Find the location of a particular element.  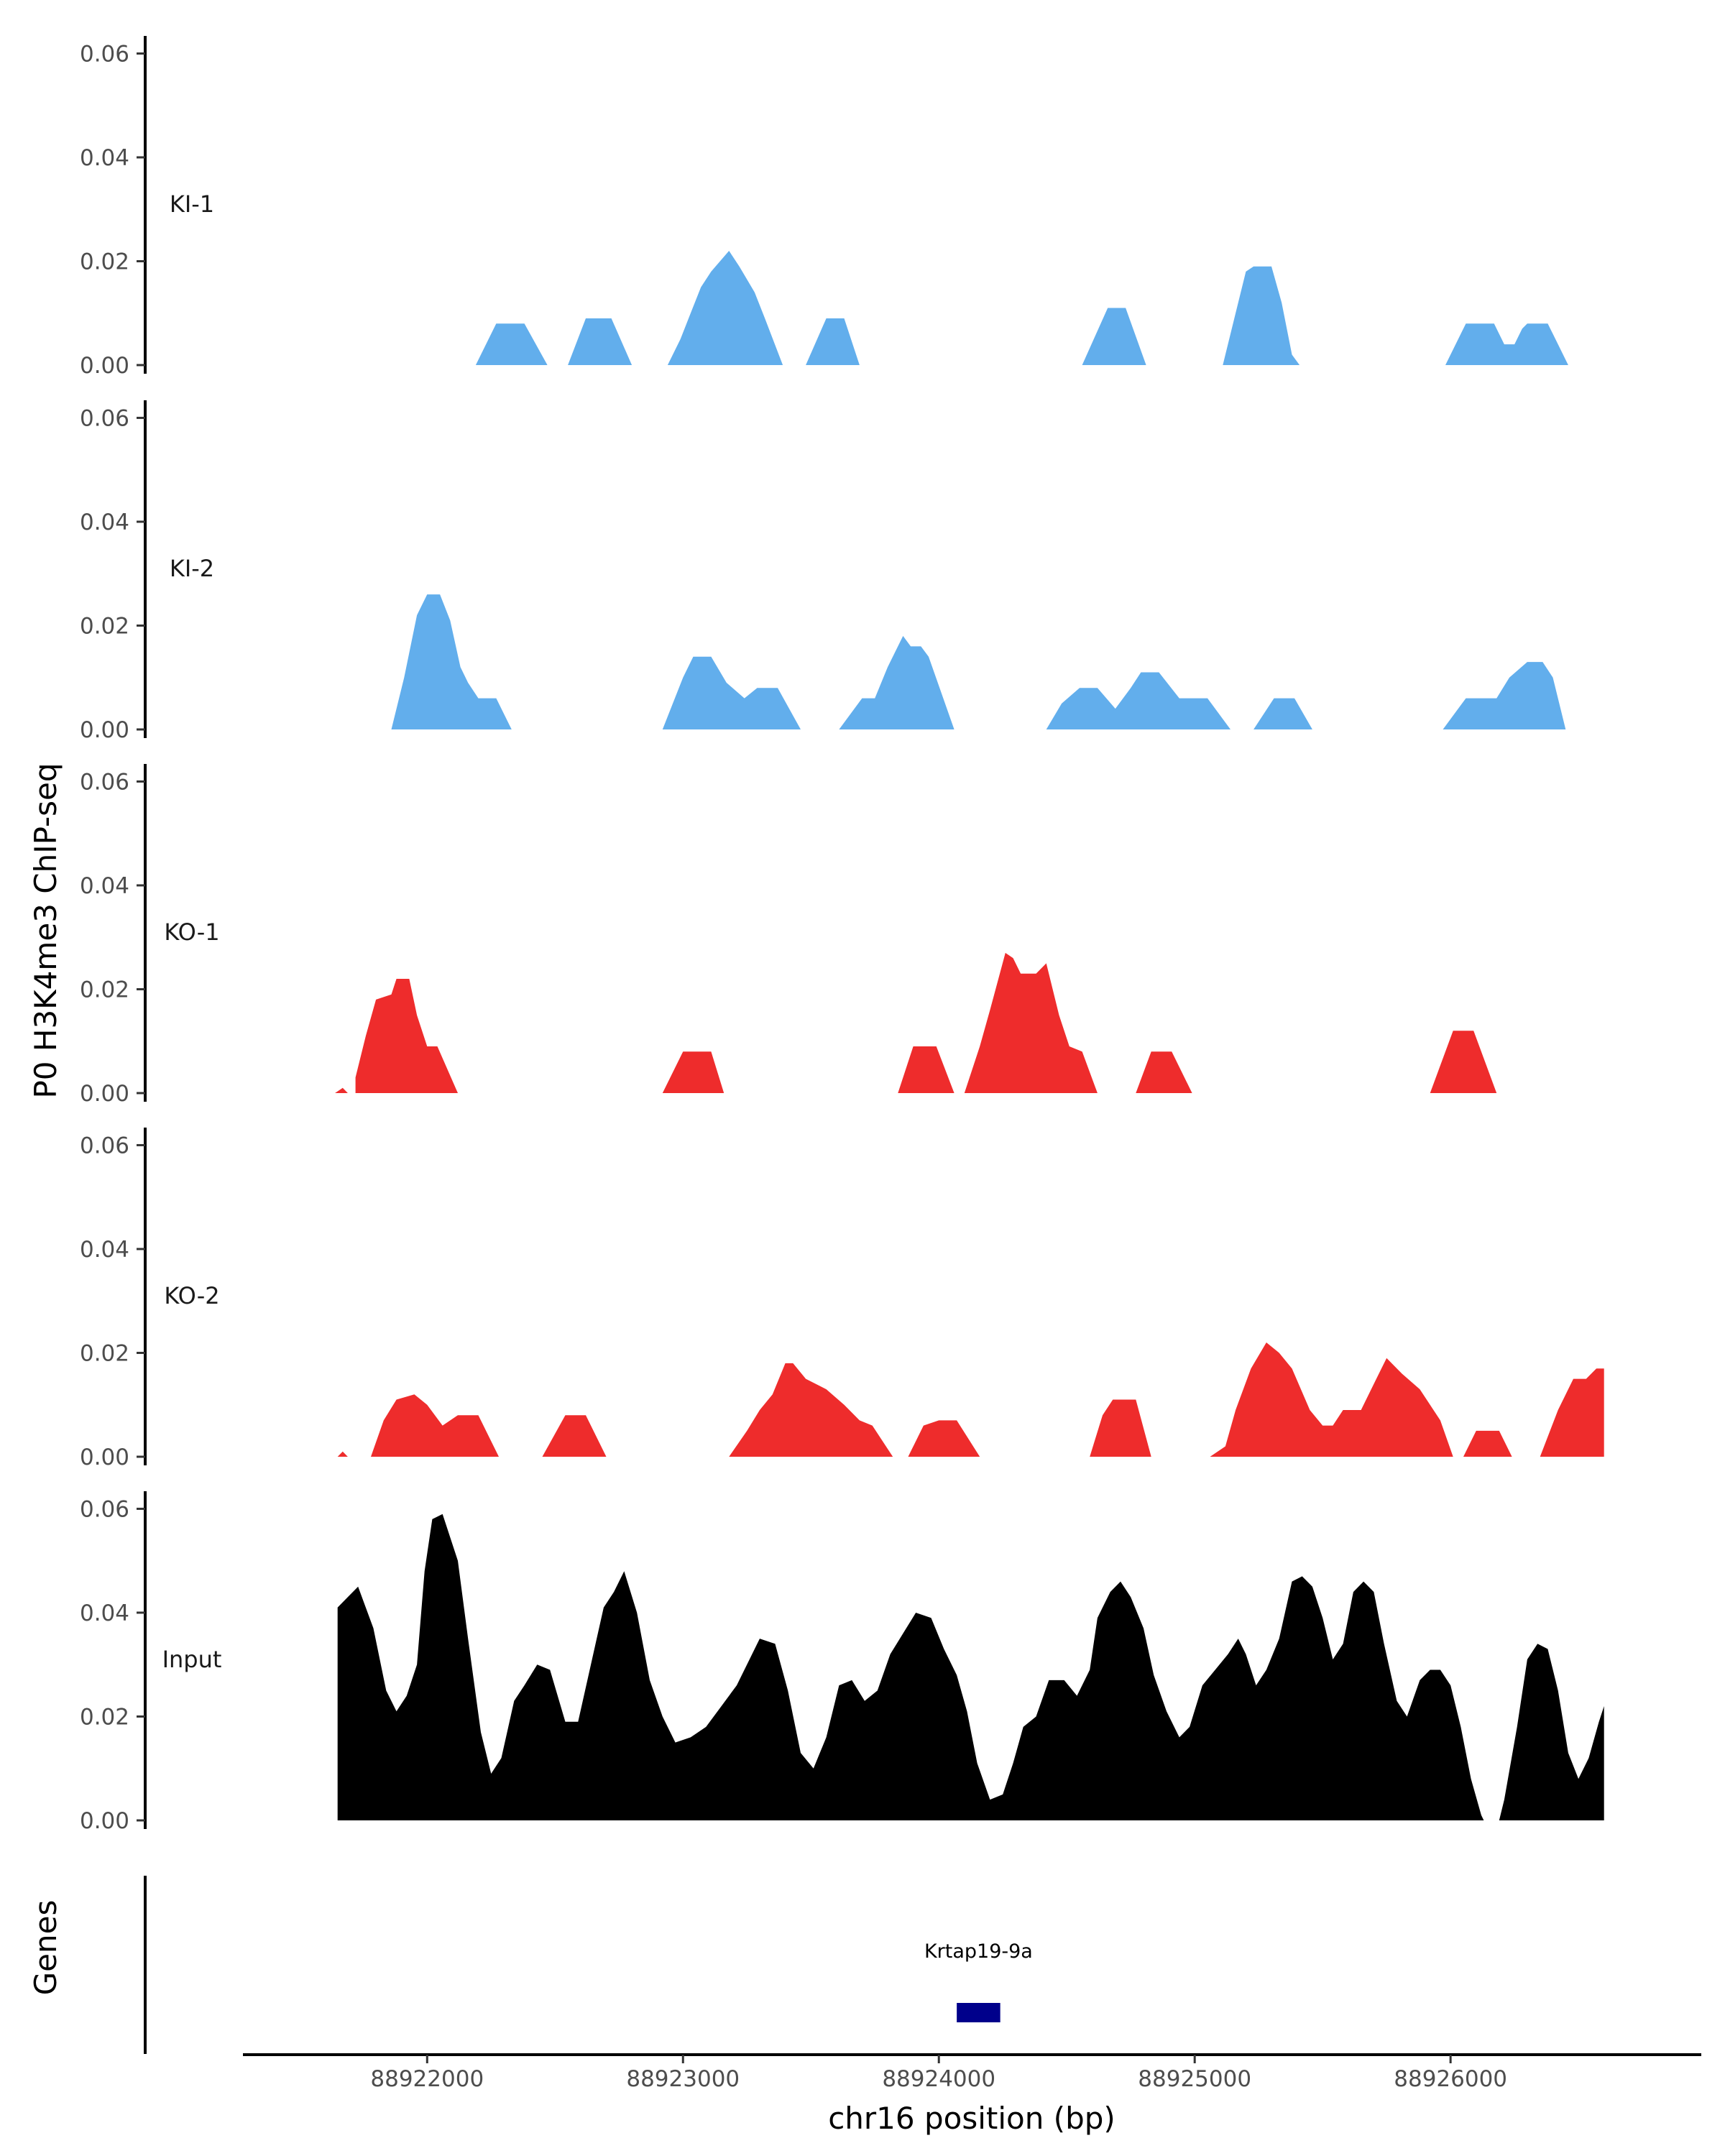

x-axis-title: chr16 position (bp) is located at coordinates (972, 2118).